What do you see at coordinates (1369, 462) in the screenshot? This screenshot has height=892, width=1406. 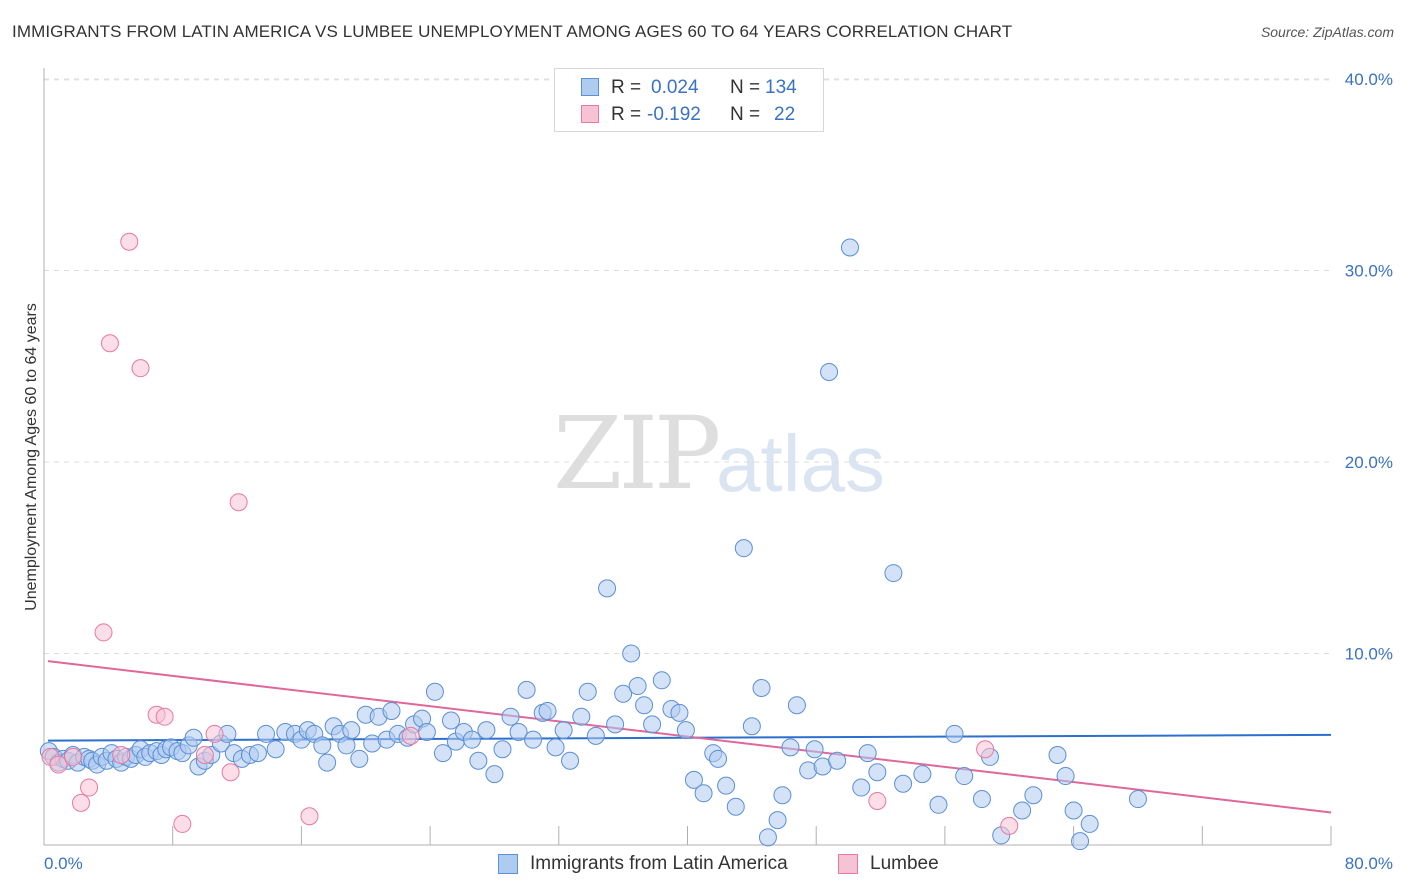 I see `y-tick-label: 20.0%` at bounding box center [1369, 462].